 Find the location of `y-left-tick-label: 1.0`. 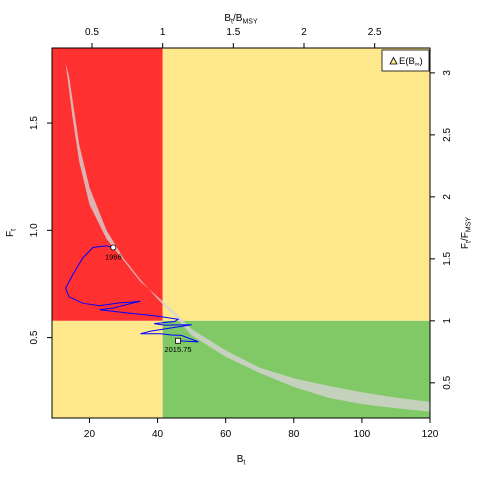

y-left-tick-label: 1.0 is located at coordinates (34, 230).